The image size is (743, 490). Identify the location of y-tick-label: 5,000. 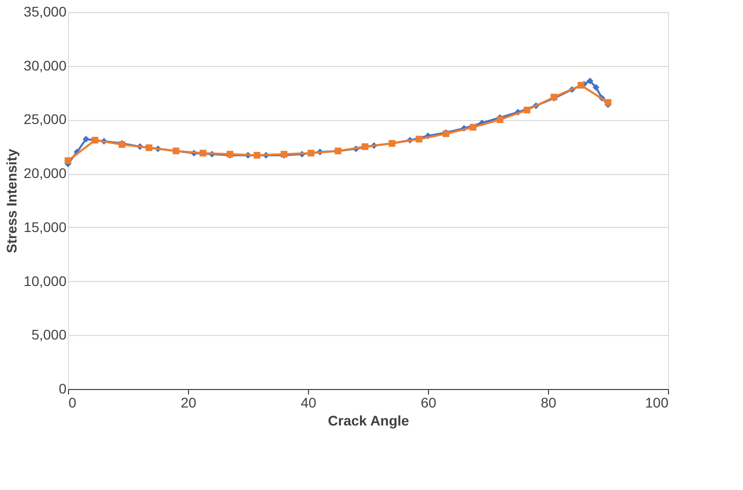
(49, 334).